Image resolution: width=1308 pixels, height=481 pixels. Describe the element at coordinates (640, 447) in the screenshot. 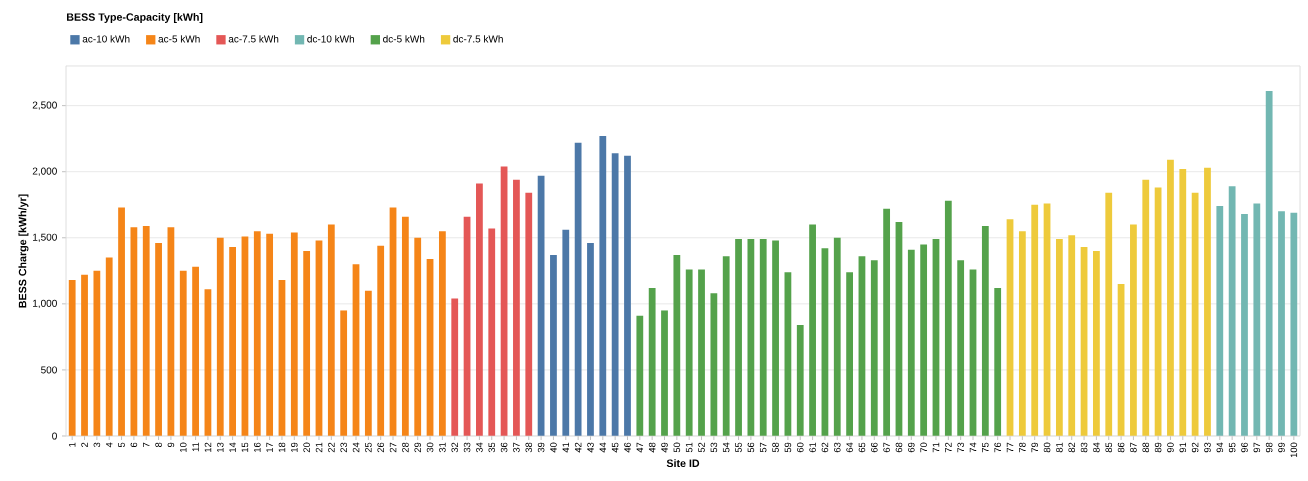

I see `x-tick-label: 47` at that location.